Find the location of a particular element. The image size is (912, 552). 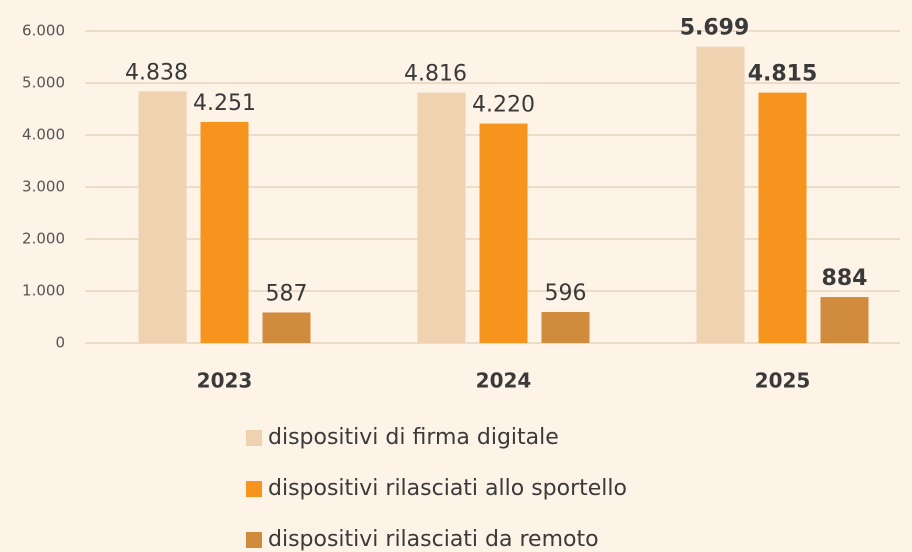

y-tick-label: 0 is located at coordinates (60, 343).